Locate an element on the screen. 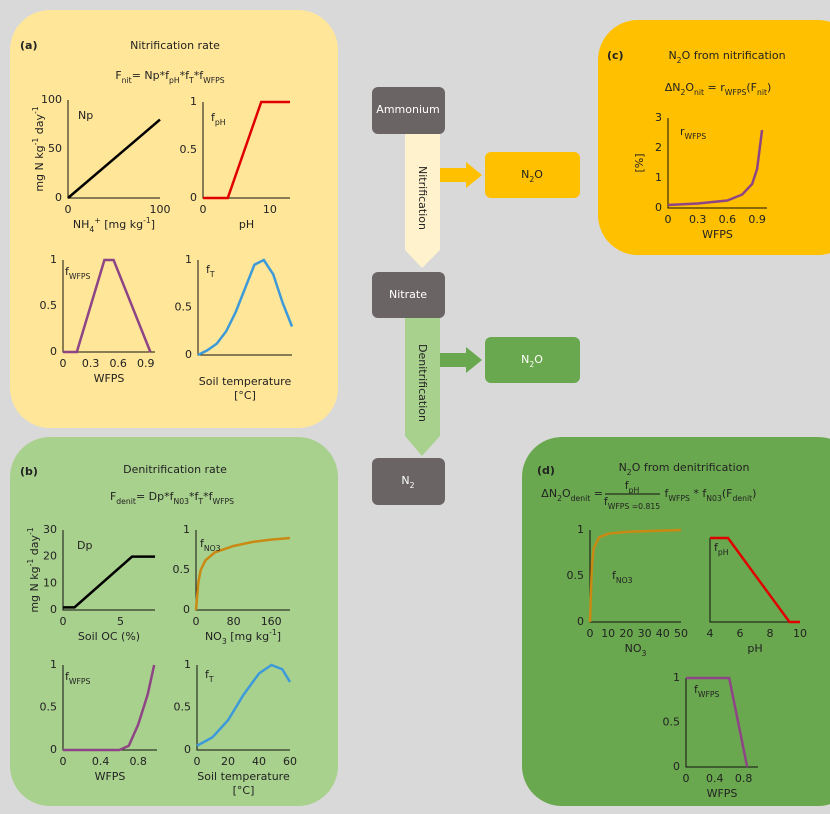 The height and width of the screenshot is (814, 830). x-tick-label: 40 is located at coordinates (663, 633).